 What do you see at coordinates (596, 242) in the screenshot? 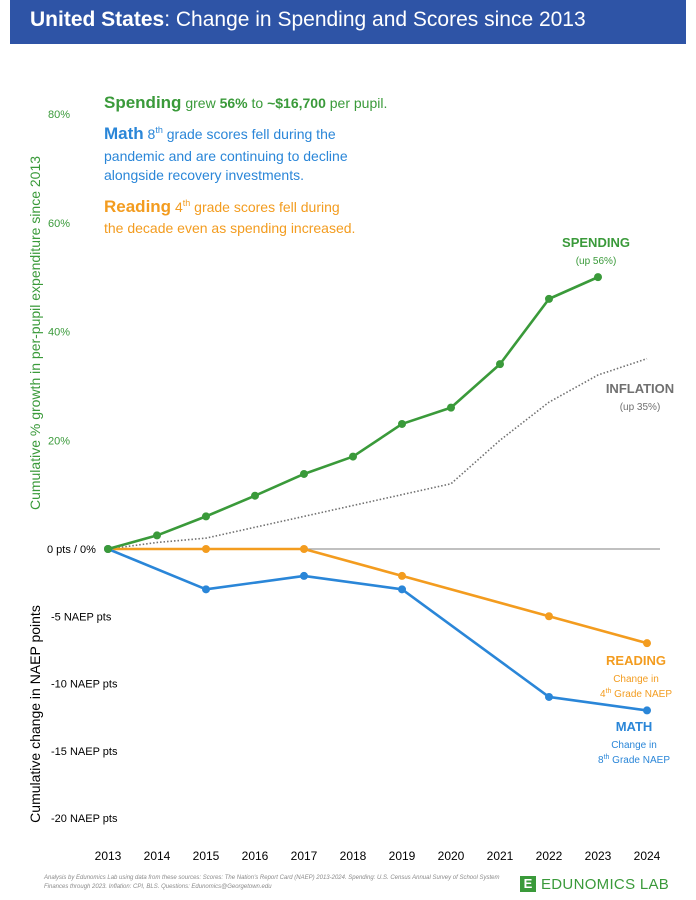
I see `label-spending: SPENDING` at bounding box center [596, 242].